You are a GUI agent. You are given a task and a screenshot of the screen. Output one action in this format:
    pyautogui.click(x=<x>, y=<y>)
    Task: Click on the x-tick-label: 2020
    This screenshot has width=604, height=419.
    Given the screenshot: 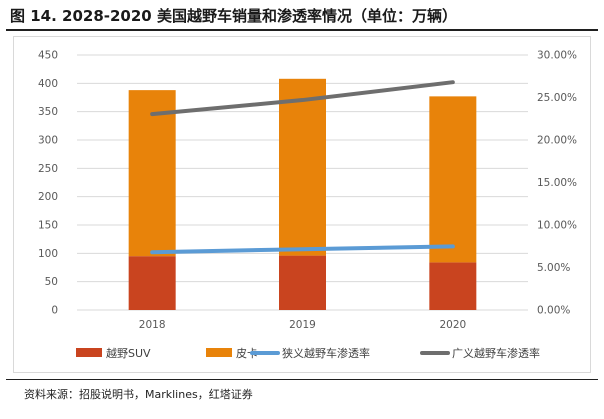 What is the action you would take?
    pyautogui.click(x=452, y=325)
    